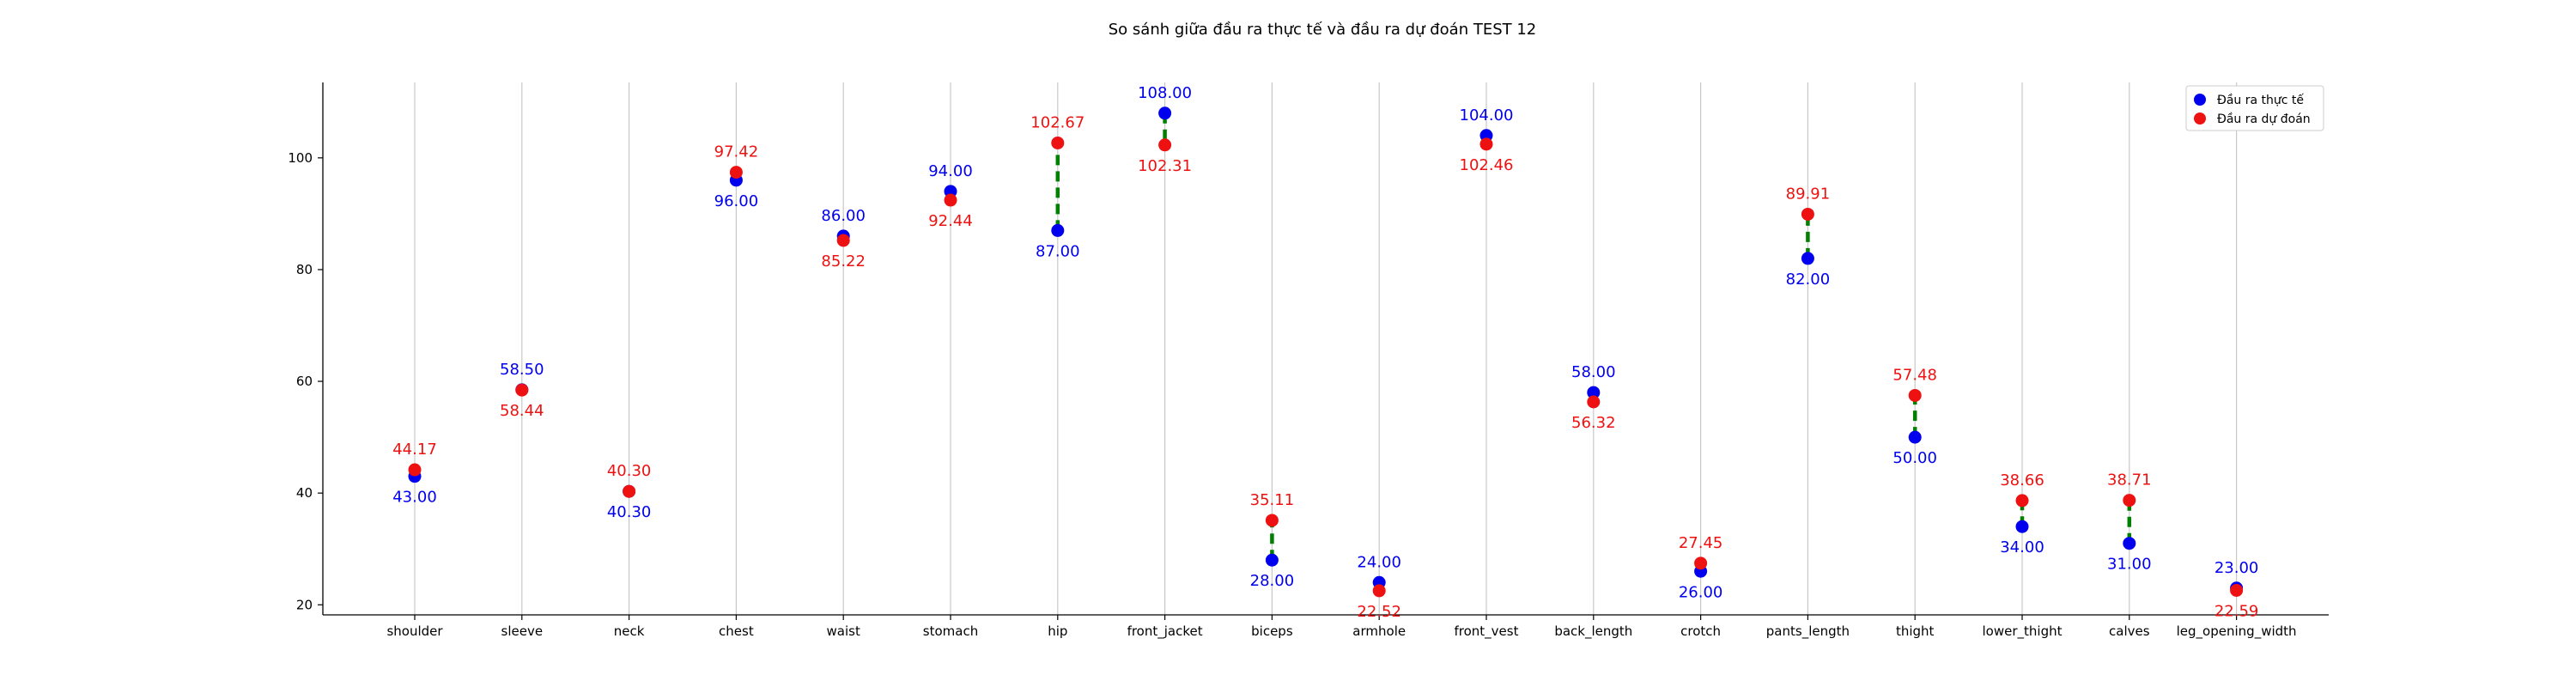  I want to click on point-predicted-sleeve, so click(522, 390).